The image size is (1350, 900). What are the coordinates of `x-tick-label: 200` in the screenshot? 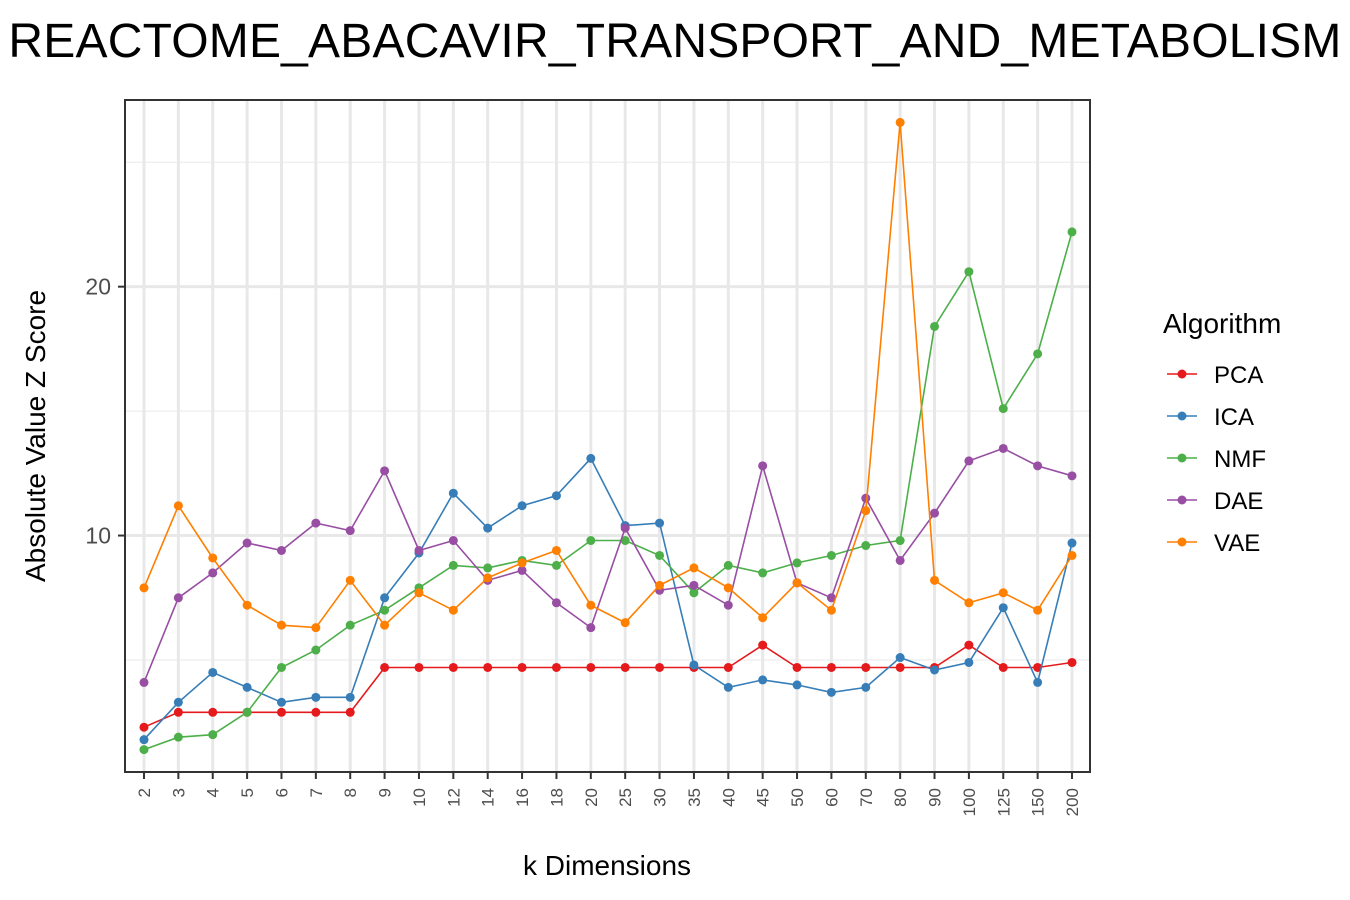 It's located at (1072, 802).